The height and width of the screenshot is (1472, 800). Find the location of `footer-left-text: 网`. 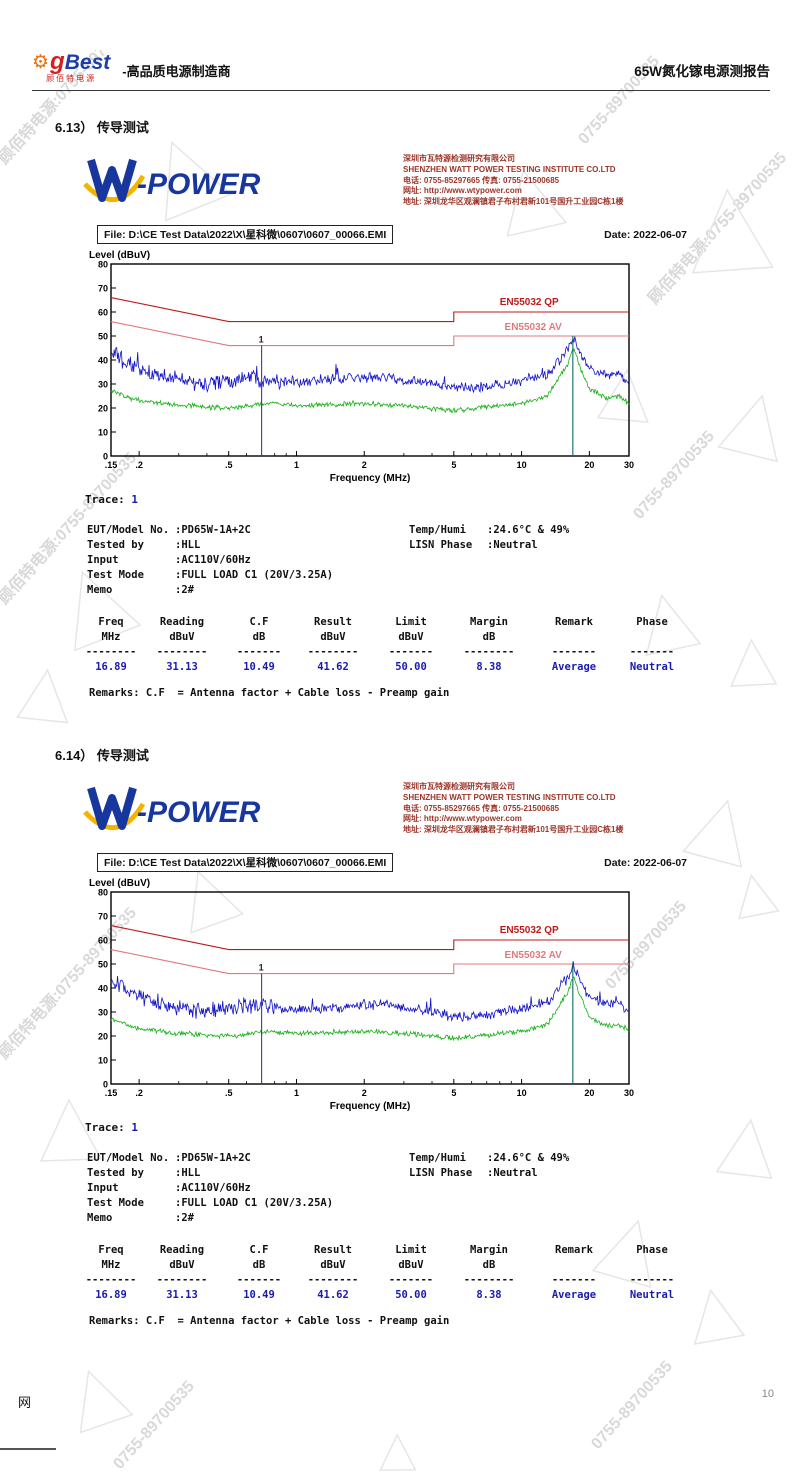

footer-left-text: 网 is located at coordinates (25, 1402).